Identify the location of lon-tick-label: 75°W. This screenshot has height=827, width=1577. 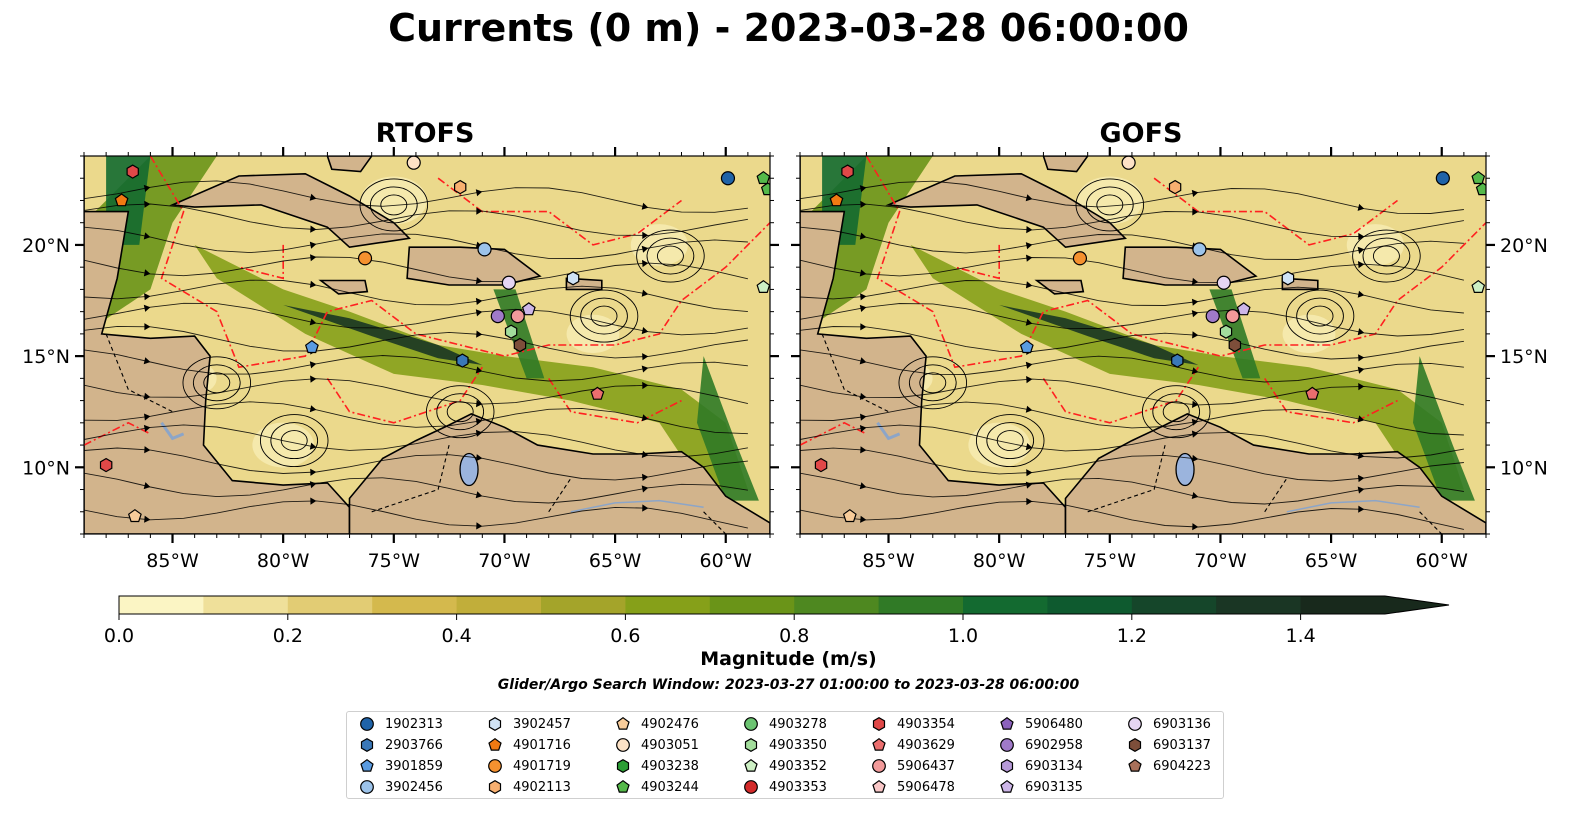
(1110, 561).